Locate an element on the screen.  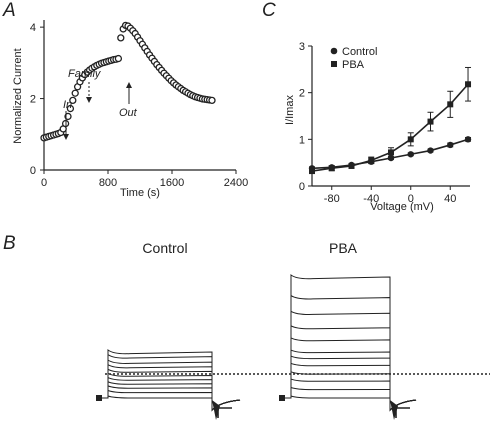
panel-letter-b: B is located at coordinates (9, 243).